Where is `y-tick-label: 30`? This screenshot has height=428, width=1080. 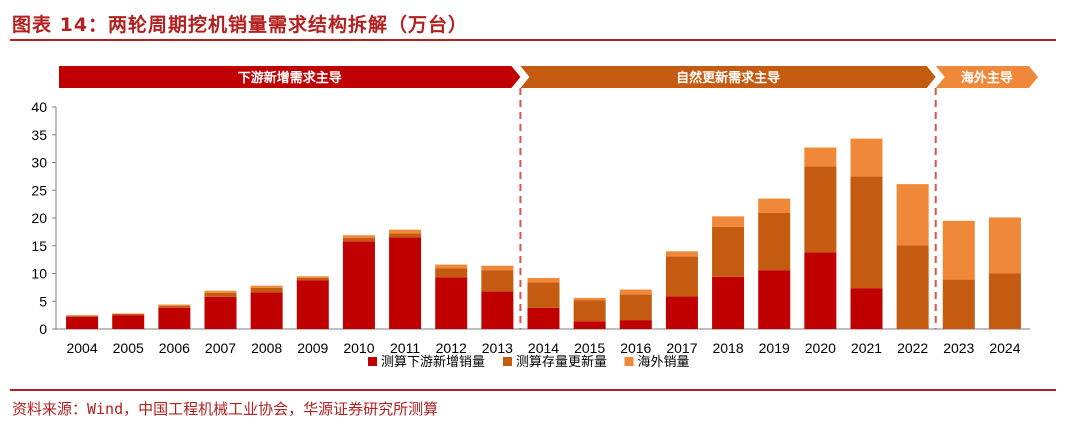 y-tick-label: 30 is located at coordinates (39, 163).